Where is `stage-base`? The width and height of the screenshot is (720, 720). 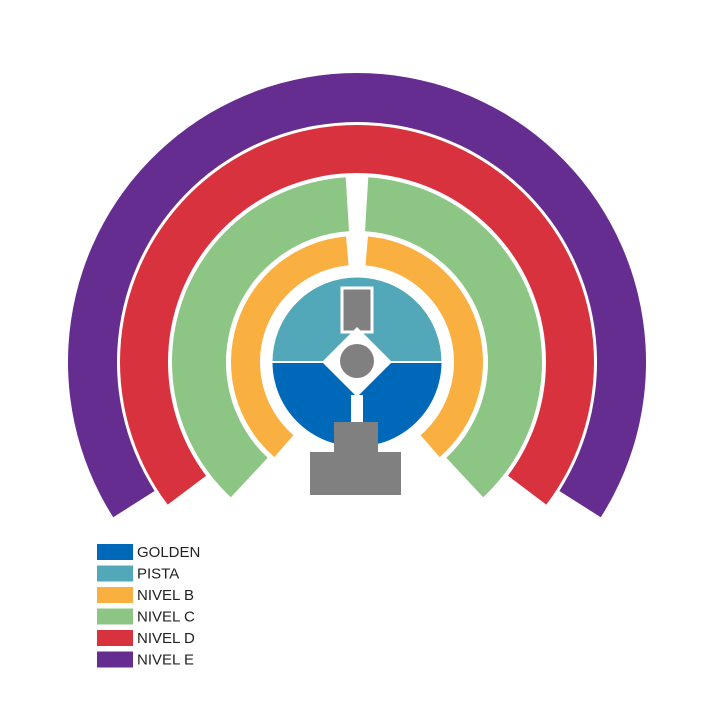 stage-base is located at coordinates (355, 473).